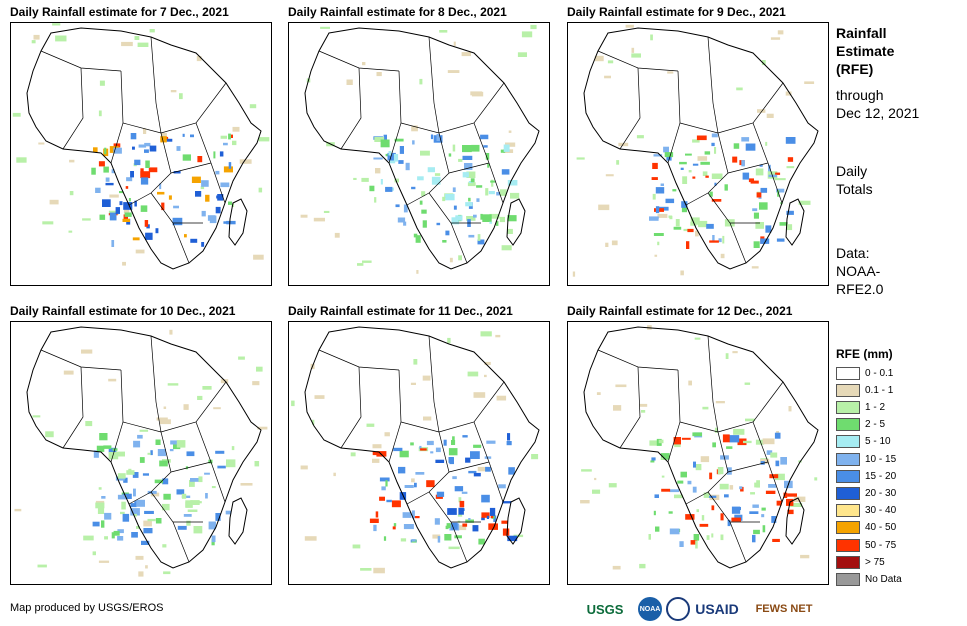  What do you see at coordinates (420, 149) in the screenshot?
I see `rainfall-map` at bounding box center [420, 149].